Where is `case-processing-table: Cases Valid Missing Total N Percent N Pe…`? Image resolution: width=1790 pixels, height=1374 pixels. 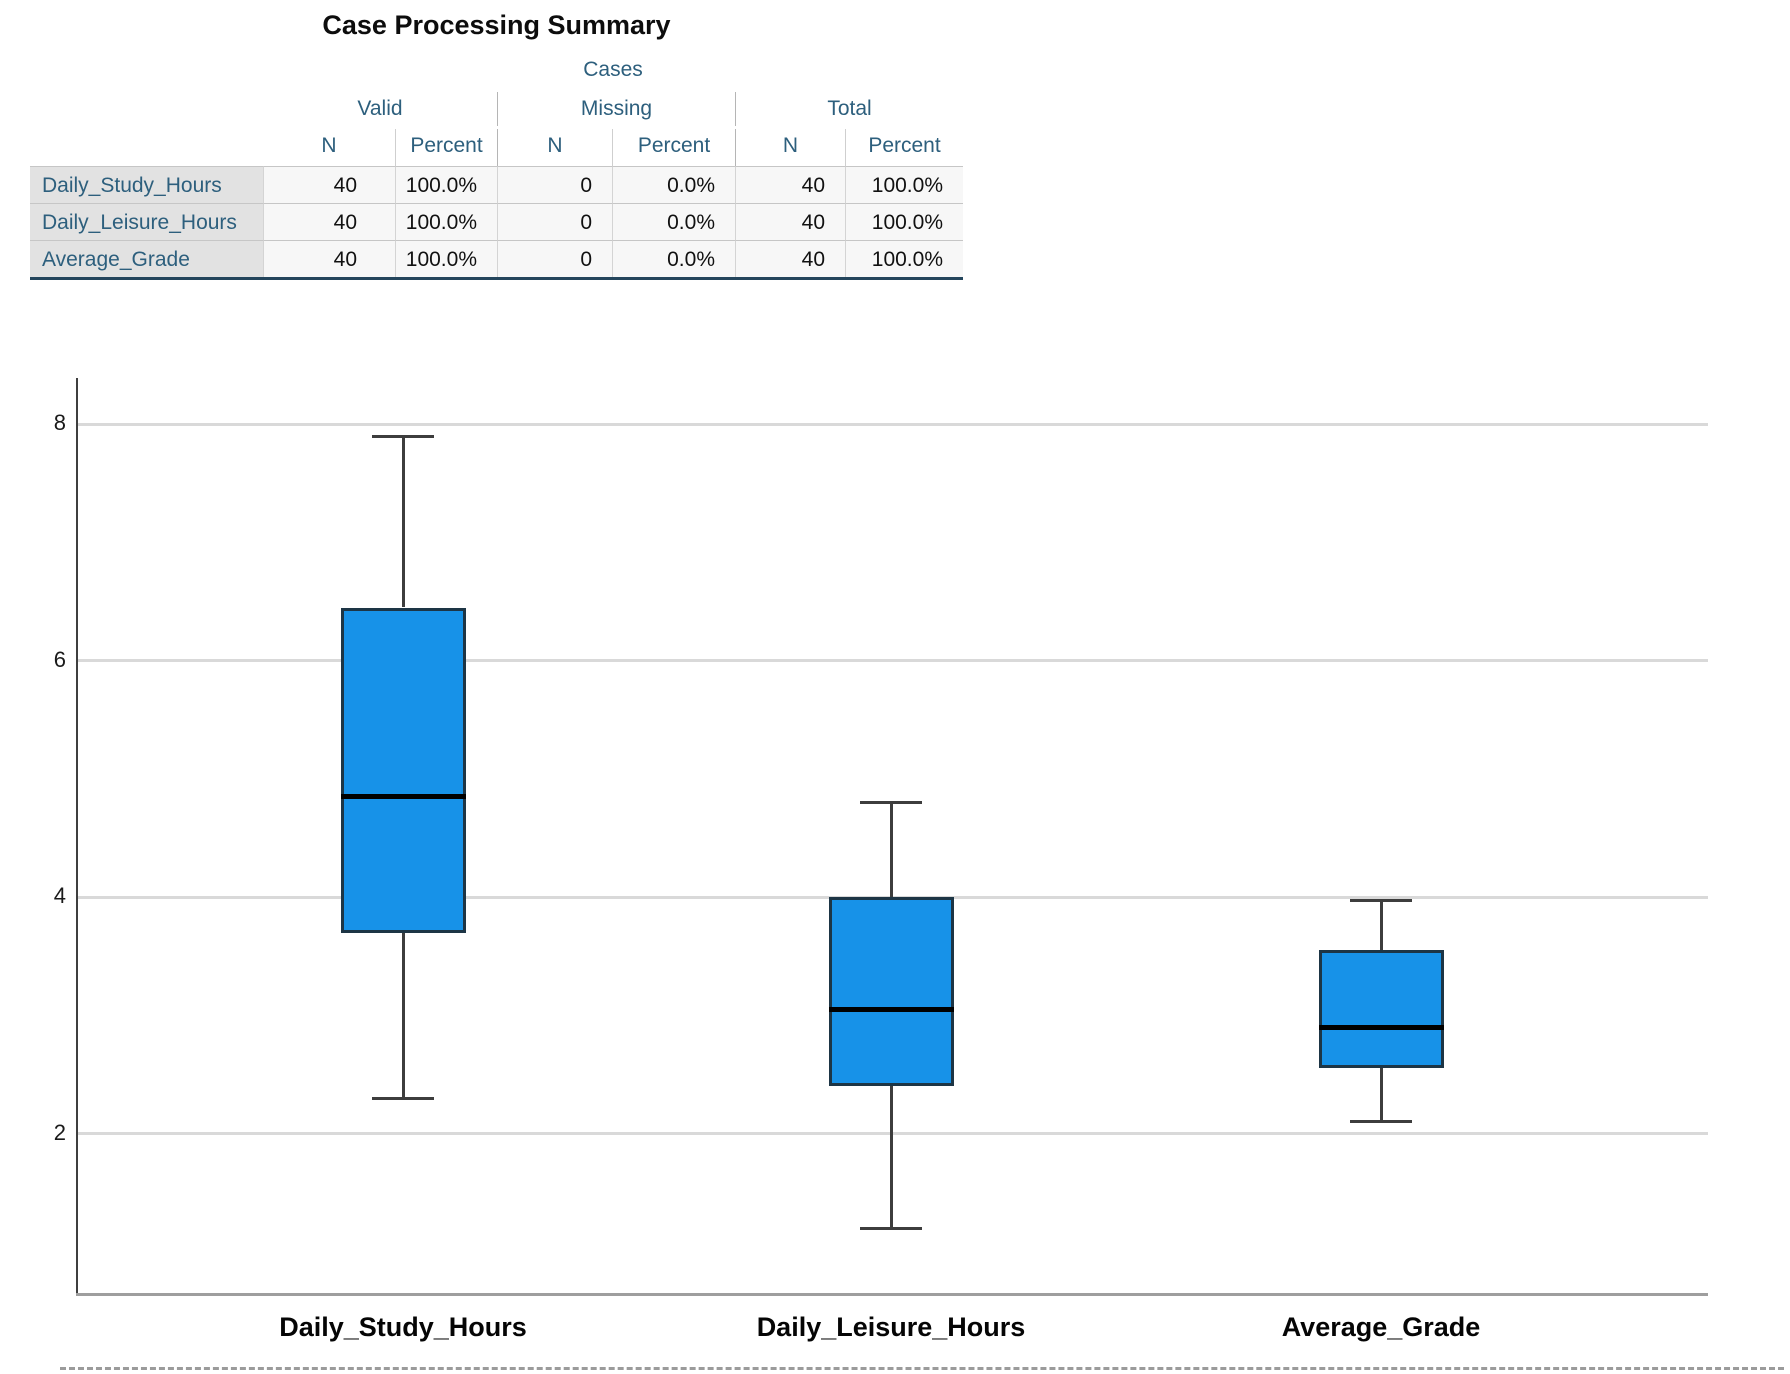
case-processing-table: Cases Valid Missing Total N Percent N Pe… is located at coordinates (496, 167).